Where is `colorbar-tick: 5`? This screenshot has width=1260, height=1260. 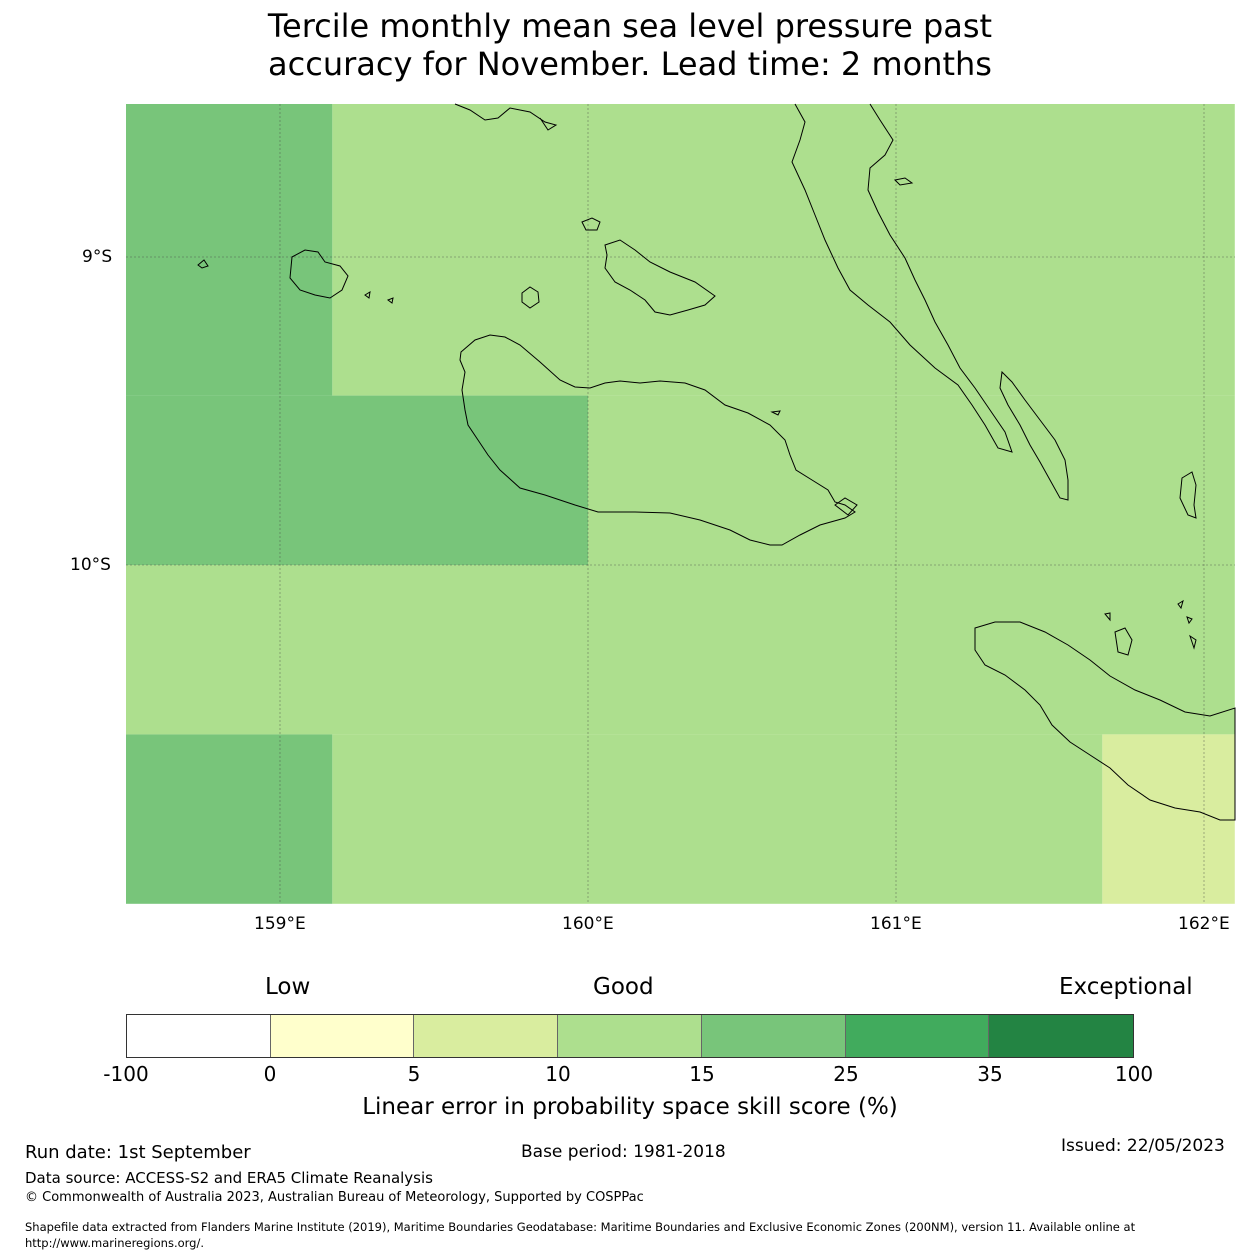 colorbar-tick: 5 is located at coordinates (414, 1074).